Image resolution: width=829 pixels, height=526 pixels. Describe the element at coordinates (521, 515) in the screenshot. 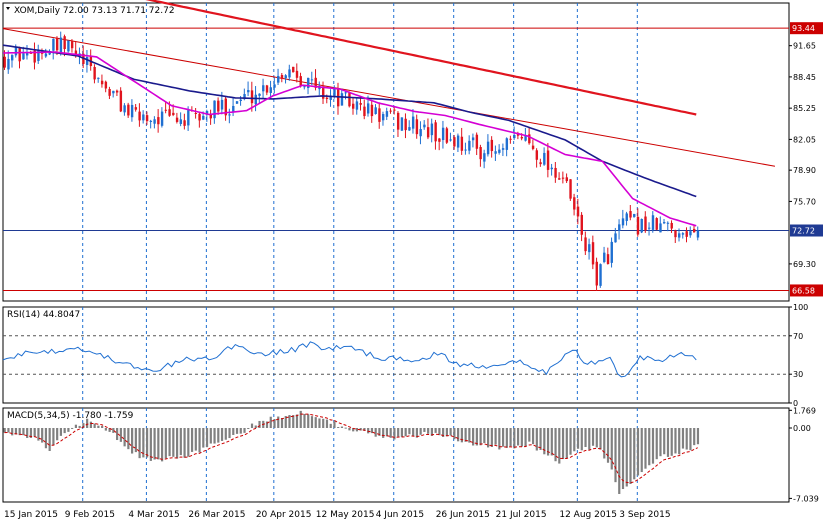

I see `x-tick-label: 21 Jul 2015` at that location.